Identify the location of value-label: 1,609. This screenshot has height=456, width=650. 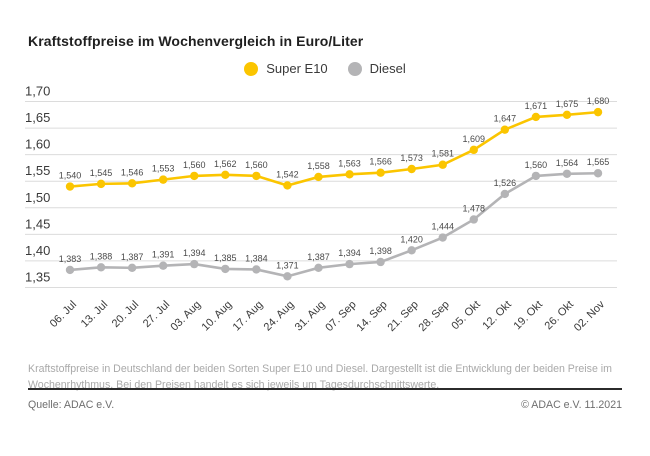
(474, 139).